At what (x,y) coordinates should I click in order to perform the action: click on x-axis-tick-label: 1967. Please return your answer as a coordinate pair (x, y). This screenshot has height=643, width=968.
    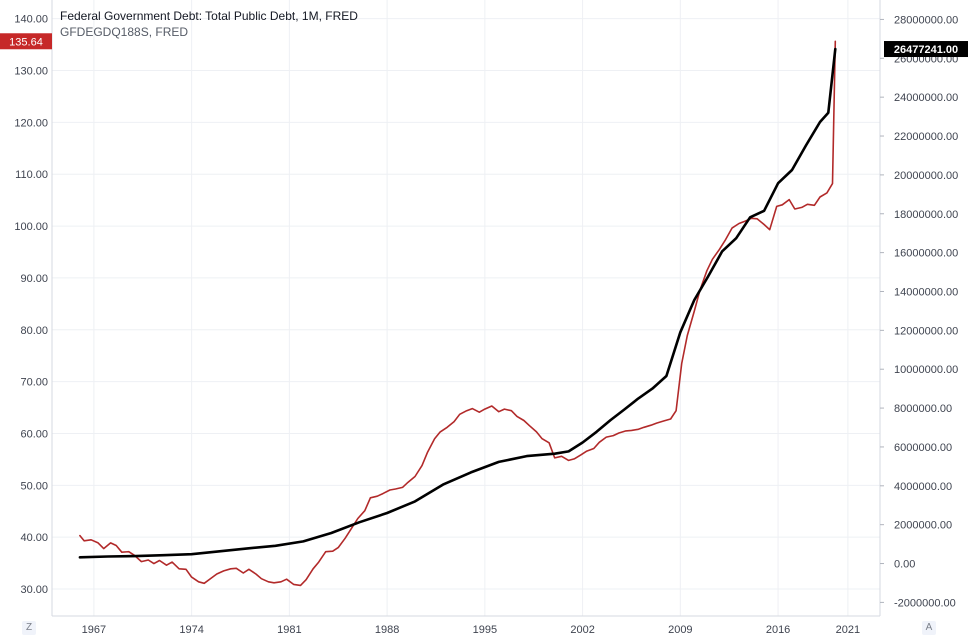
    Looking at the image, I should click on (94, 630).